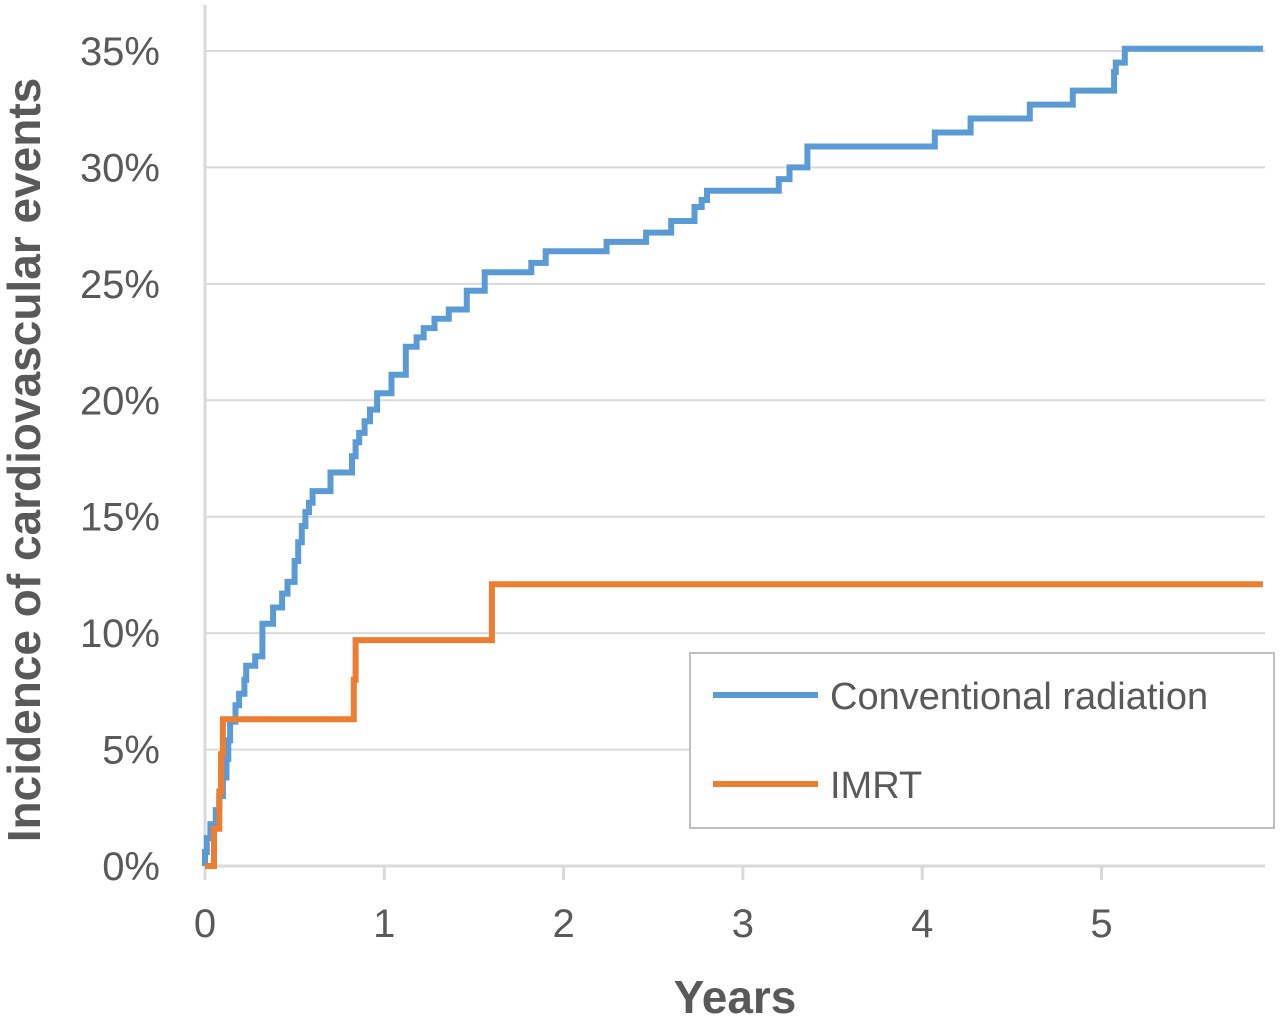  Describe the element at coordinates (120, 518) in the screenshot. I see `y-tick-label: 15%` at that location.